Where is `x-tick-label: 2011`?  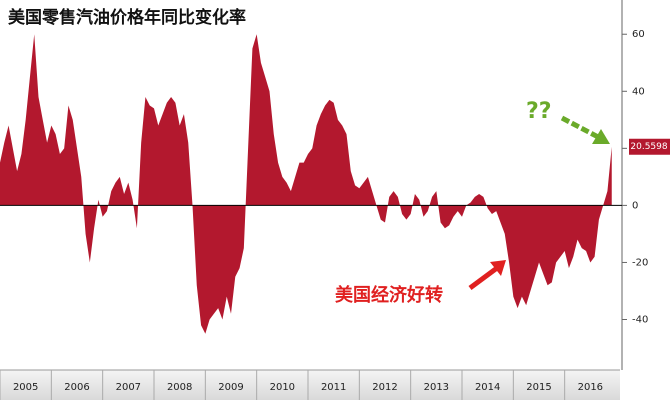
x-tick-label: 2011 is located at coordinates (333, 387).